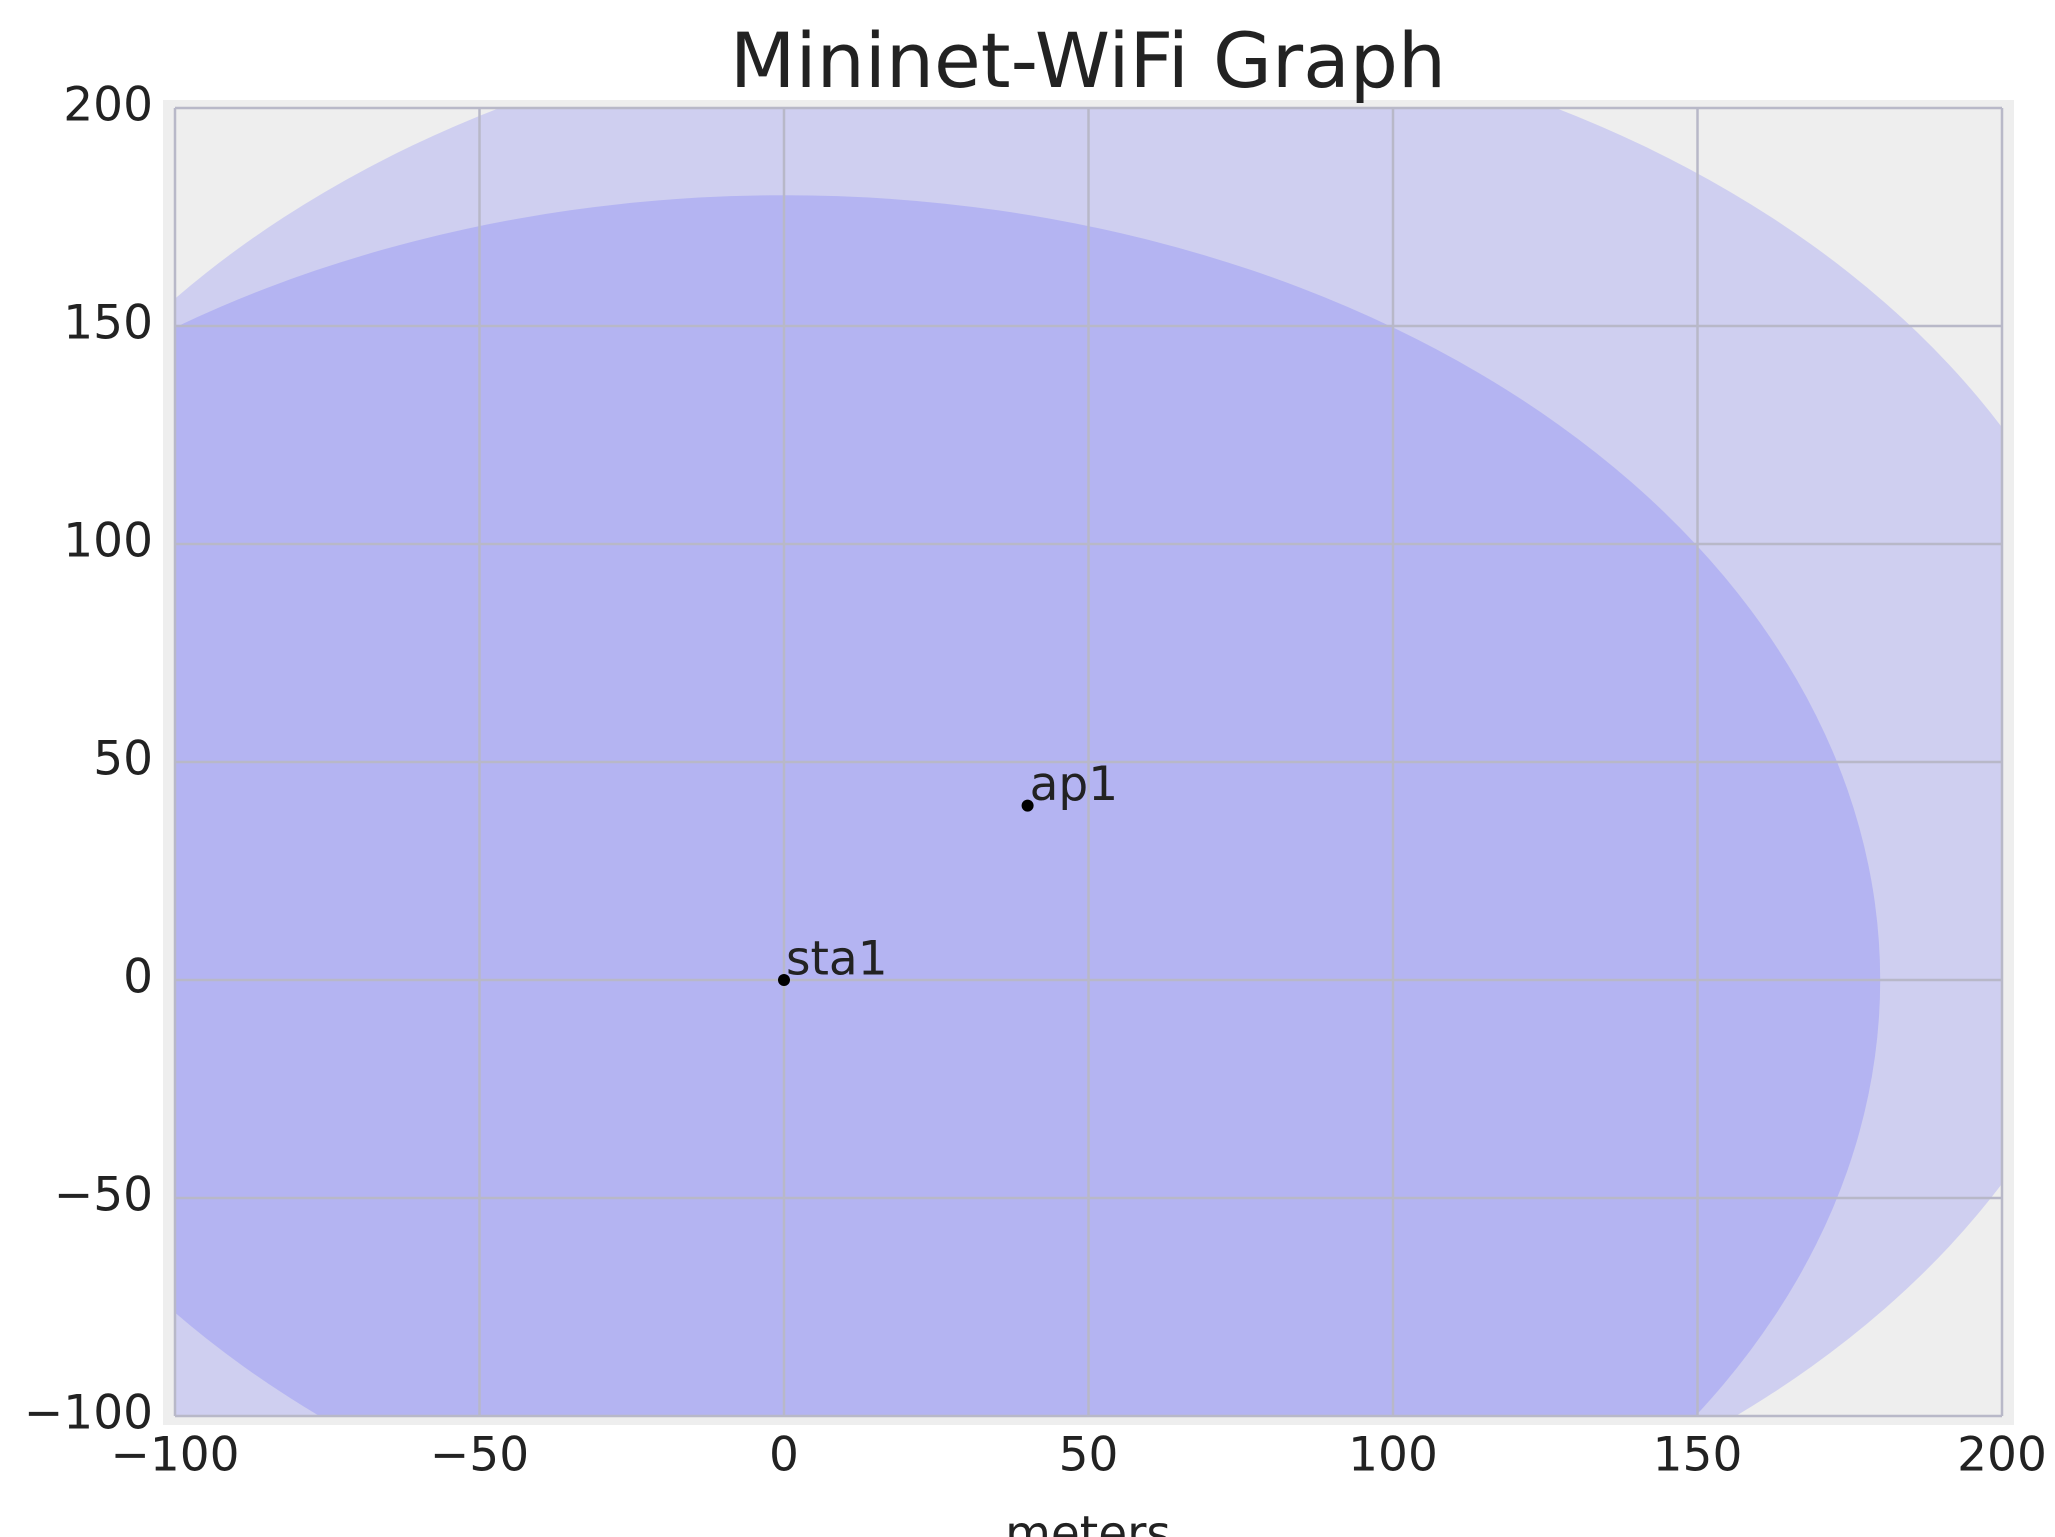 The height and width of the screenshot is (1537, 2055). Describe the element at coordinates (479, 1455) in the screenshot. I see `x-tick-label: −50` at that location.